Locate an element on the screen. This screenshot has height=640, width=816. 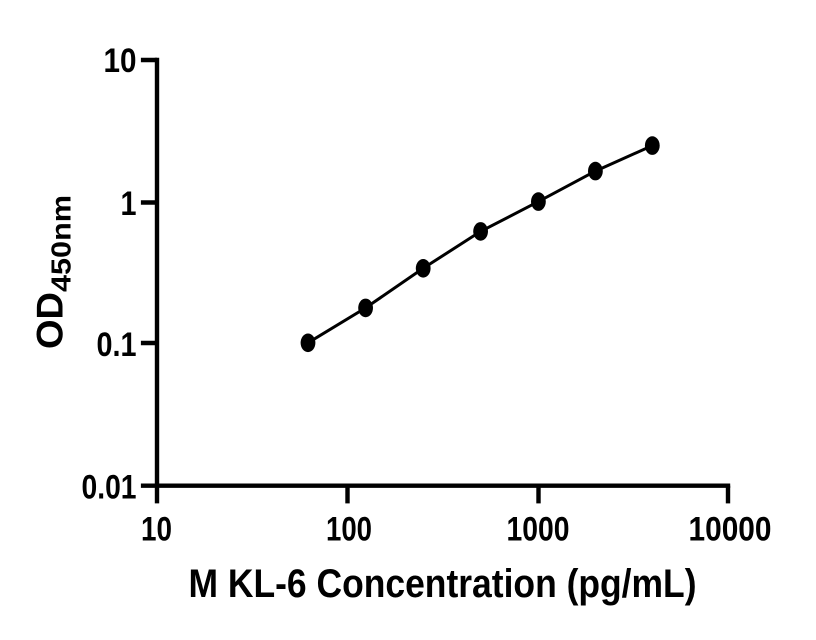
svg-text: M KL-6 Concentration (pg/mL) is located at coordinates (443, 584).